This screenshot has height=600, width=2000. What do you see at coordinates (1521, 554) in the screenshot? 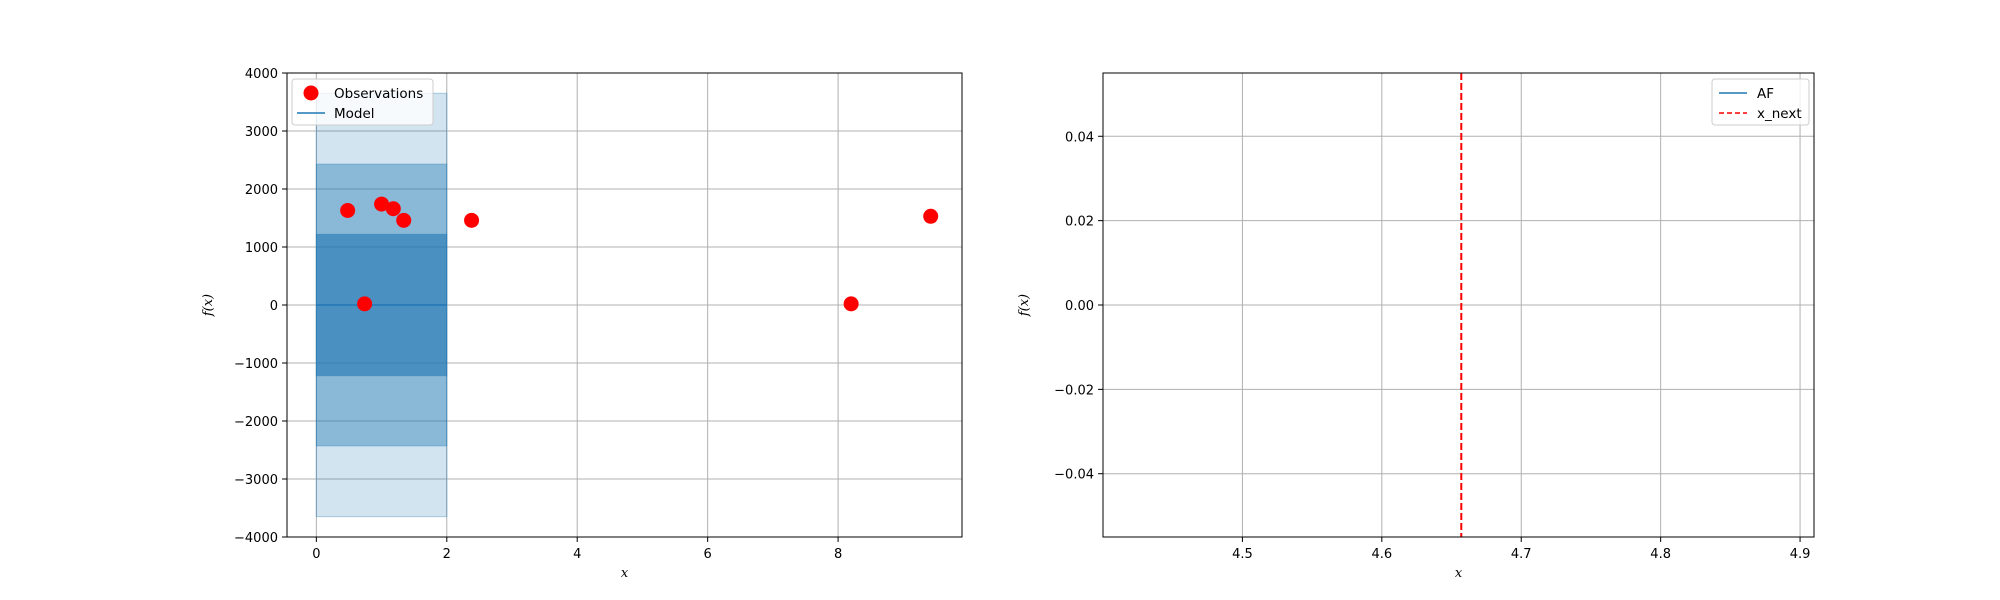
I see `x-tick-label: 4.7` at bounding box center [1521, 554].